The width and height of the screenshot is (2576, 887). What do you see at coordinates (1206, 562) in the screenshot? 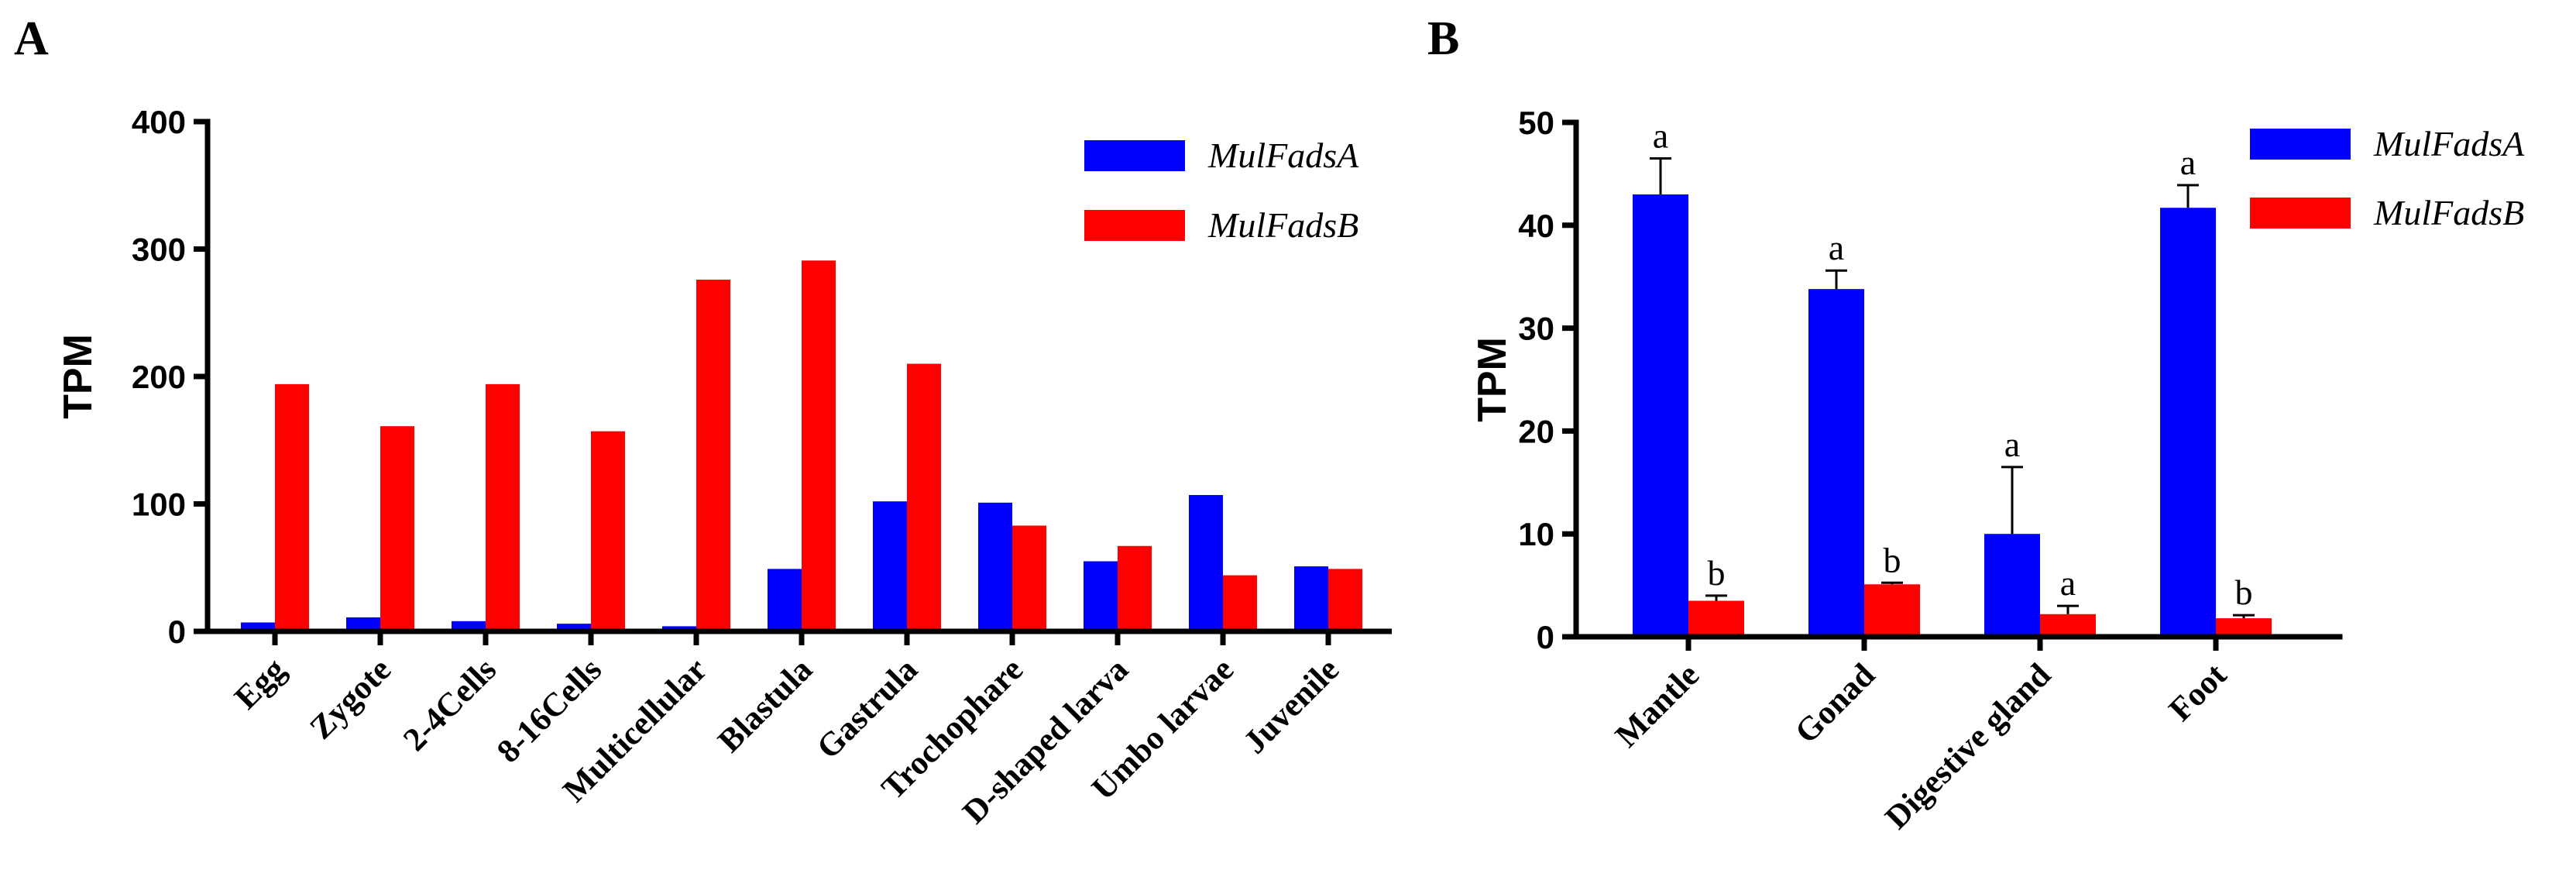
I see `bar-mulfadsa-umbo-larvae` at bounding box center [1206, 562].